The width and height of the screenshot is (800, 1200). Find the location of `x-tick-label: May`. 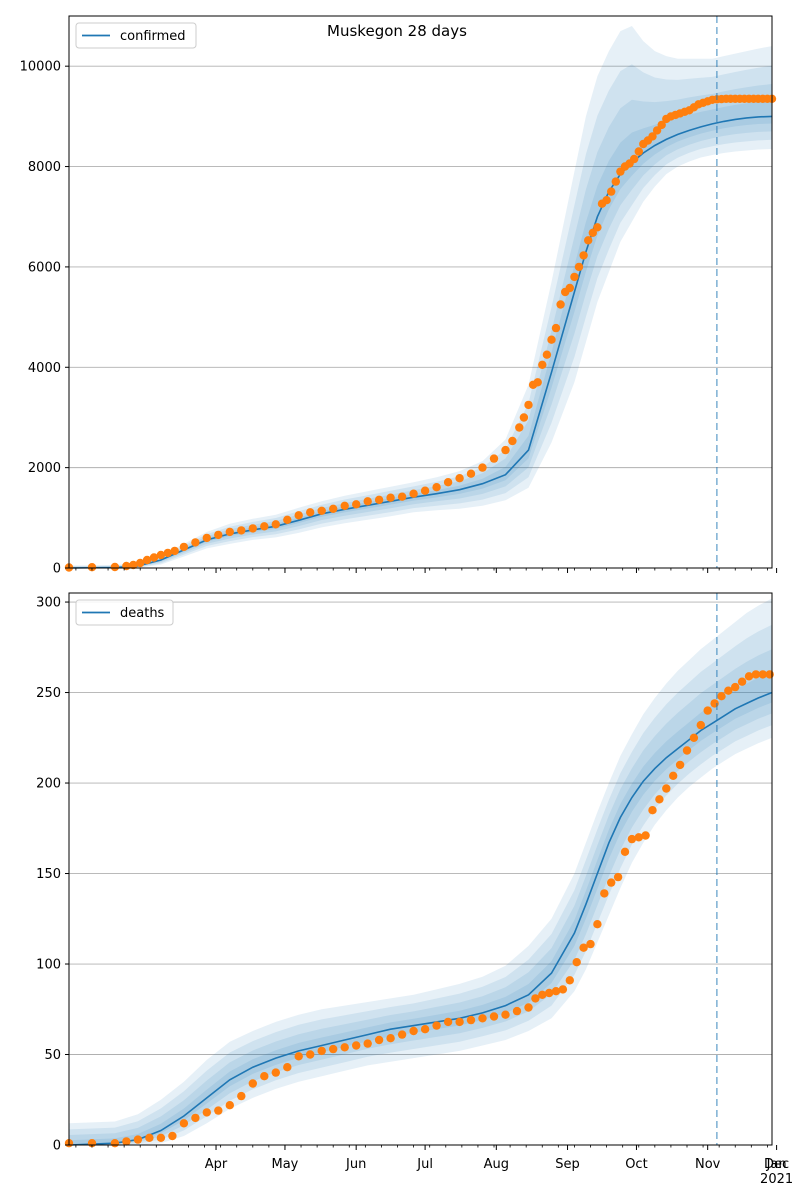

x-tick-label: May is located at coordinates (285, 1164).